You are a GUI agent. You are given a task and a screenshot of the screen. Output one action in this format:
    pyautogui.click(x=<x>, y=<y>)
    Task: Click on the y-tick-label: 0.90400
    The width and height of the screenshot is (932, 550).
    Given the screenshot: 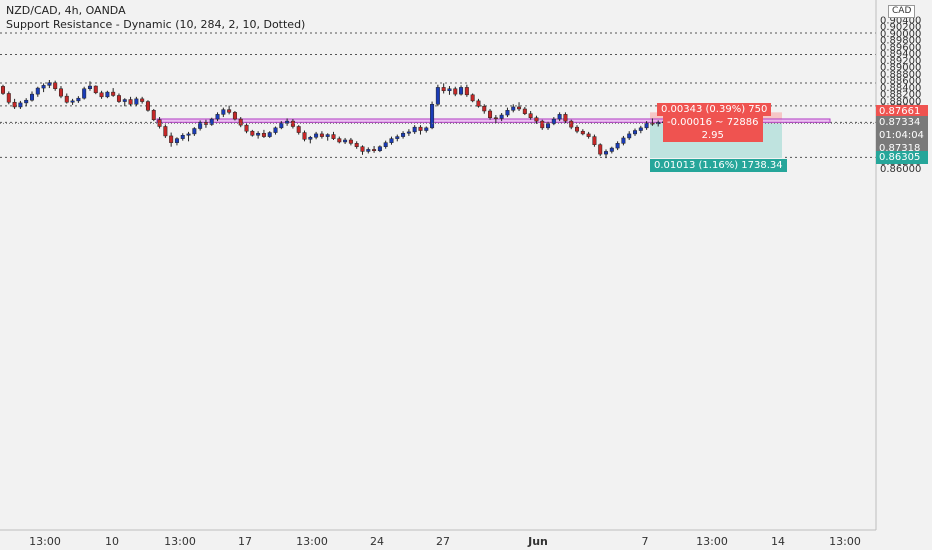 What is the action you would take?
    pyautogui.click(x=900, y=21)
    